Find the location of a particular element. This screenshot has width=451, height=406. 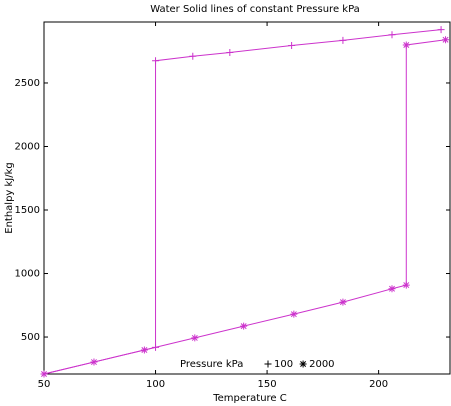

y-tick-label: 2500 is located at coordinates (27, 83).